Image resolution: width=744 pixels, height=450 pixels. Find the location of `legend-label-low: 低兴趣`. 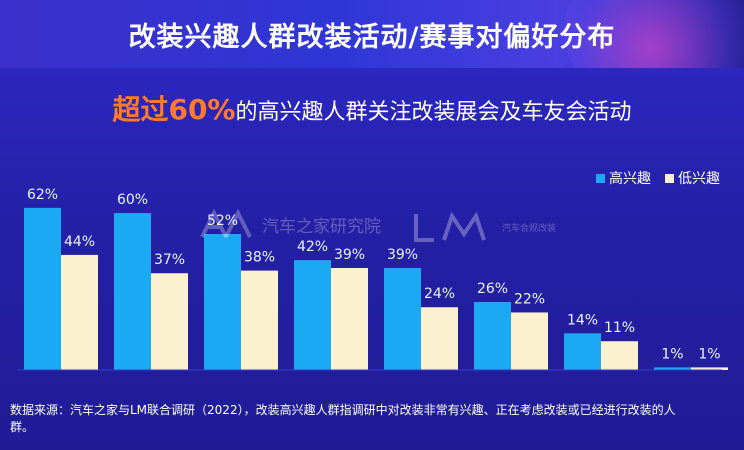

legend-label-low: 低兴趣 is located at coordinates (699, 179).